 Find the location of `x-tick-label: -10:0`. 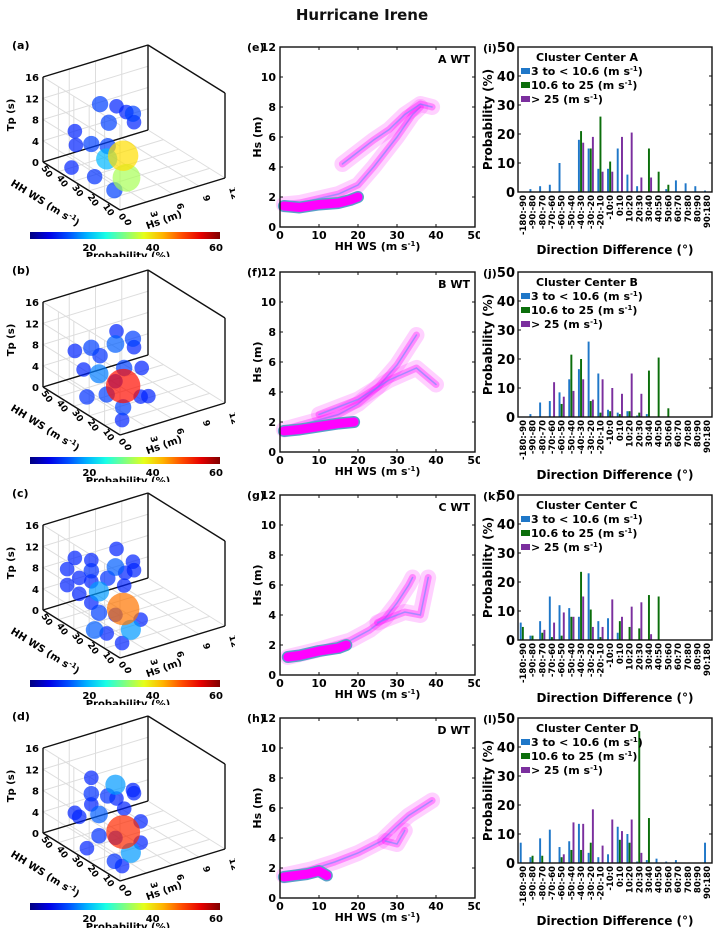

x-tick-label: -10:0 is located at coordinates (611, 207).